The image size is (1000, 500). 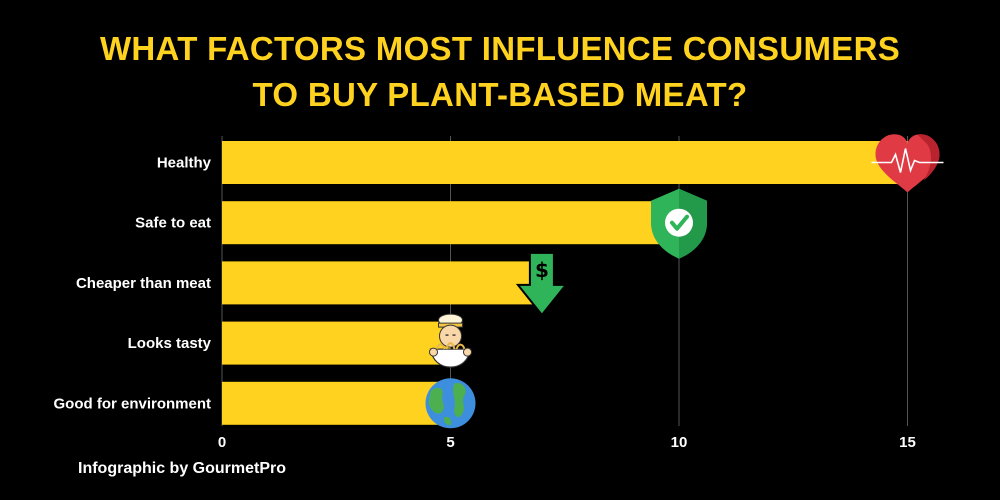 I want to click on category-label: Cheaper than meat, so click(x=143, y=283).